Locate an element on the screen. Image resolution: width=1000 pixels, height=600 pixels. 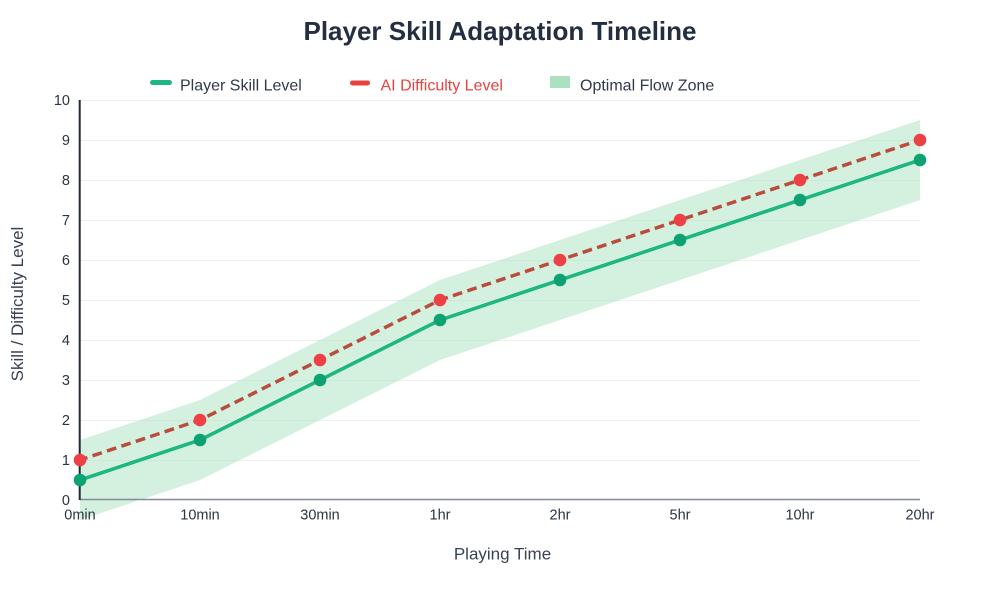
svg-text: 9 is located at coordinates (66, 141).